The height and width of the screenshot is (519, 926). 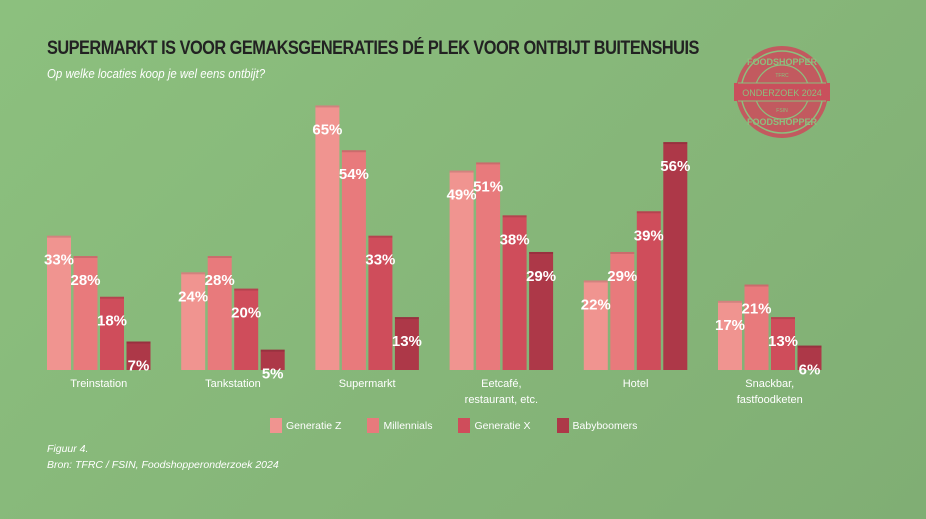 What do you see at coordinates (782, 62) in the screenshot?
I see `stamp-top-text: FOODSHOPPER` at bounding box center [782, 62].